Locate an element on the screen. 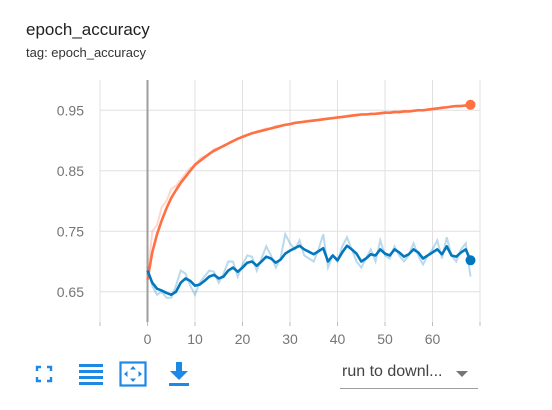  fullscreen-button is located at coordinates (44, 374).